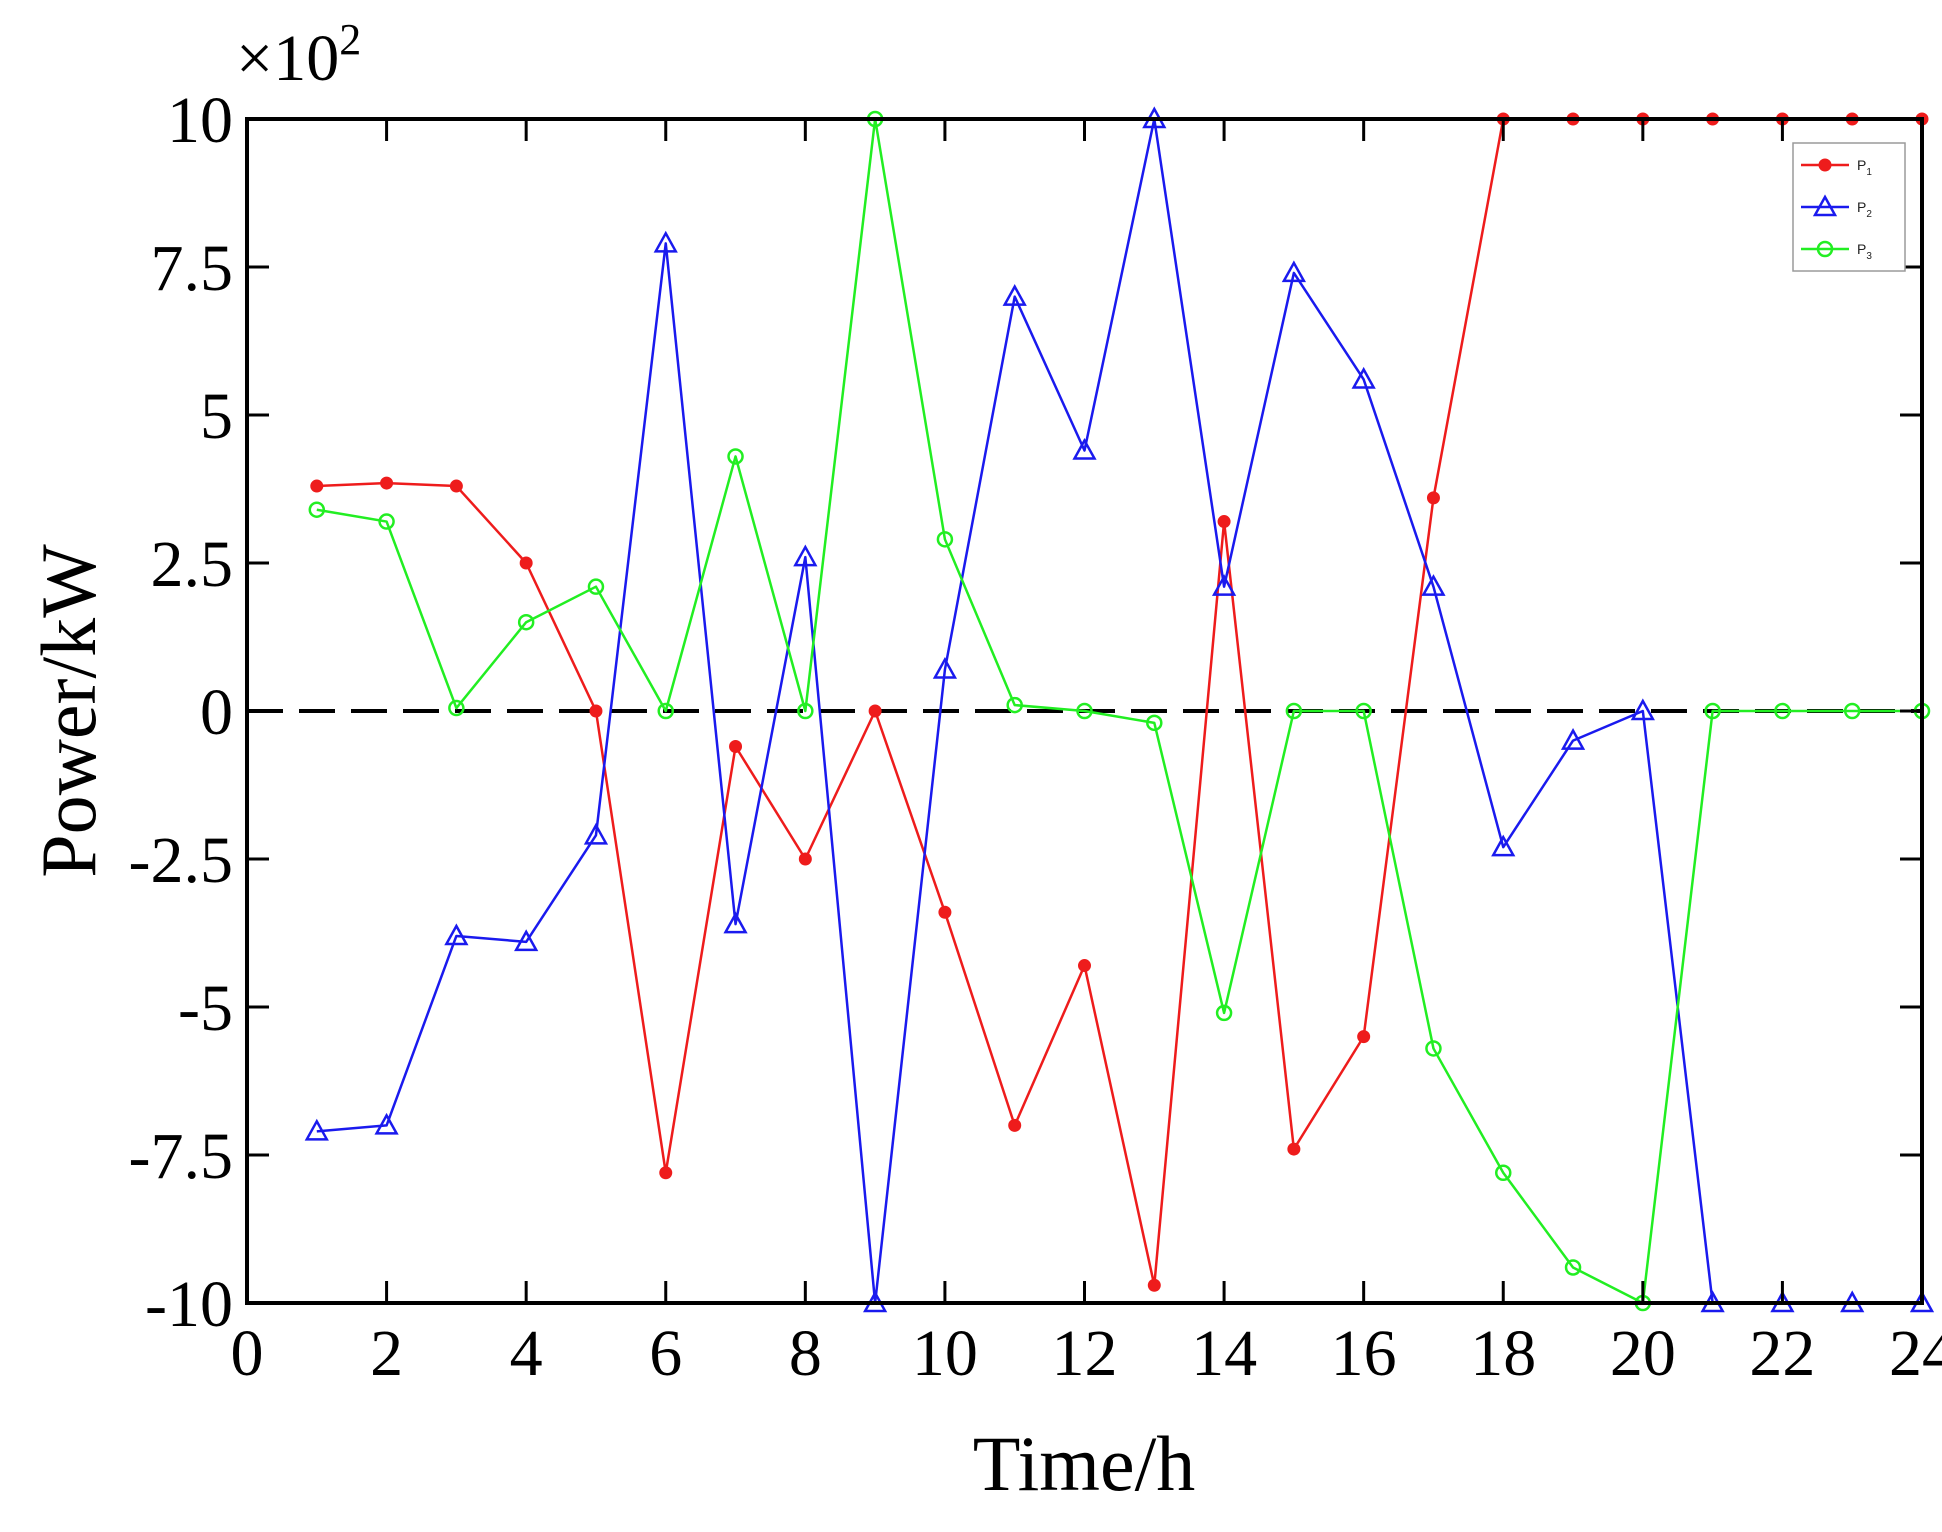  Describe the element at coordinates (1782, 1353) in the screenshot. I see `x-tick-label: 22` at that location.